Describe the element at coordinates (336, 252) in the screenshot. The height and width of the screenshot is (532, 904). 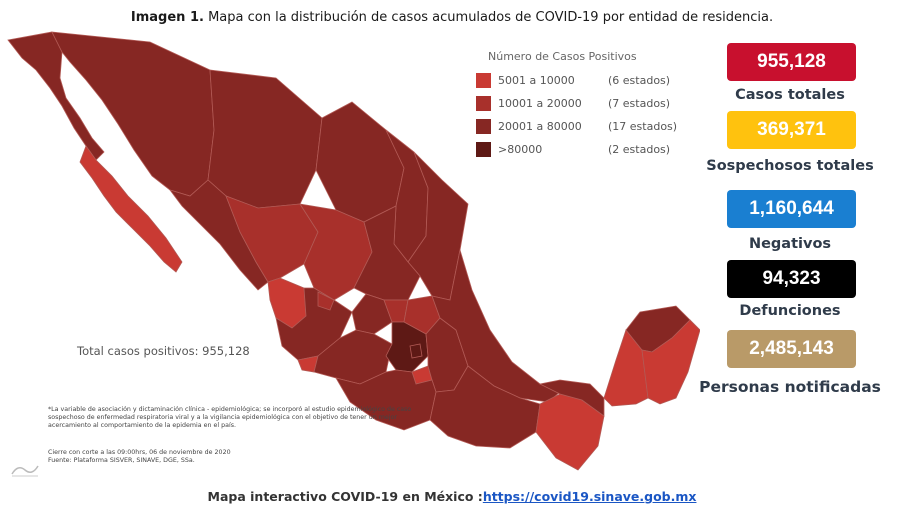
I see `state-zacatecas` at that location.